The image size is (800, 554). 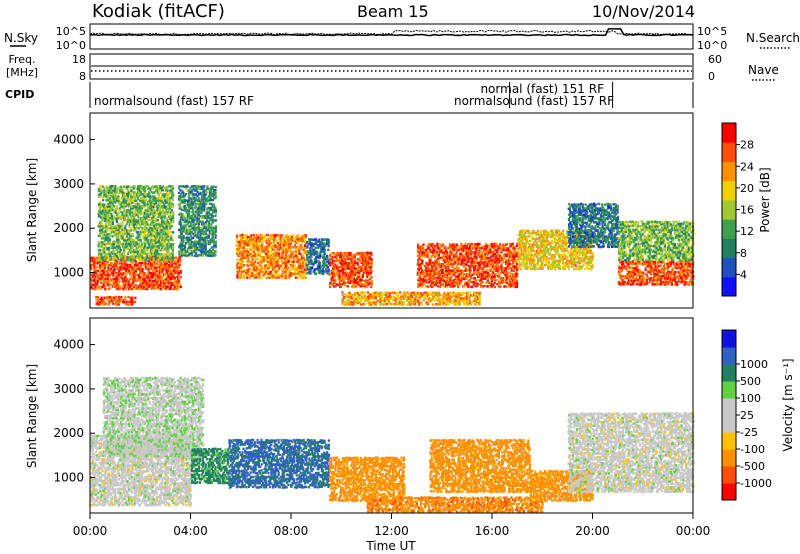 I want to click on nsky-panel-frame, so click(x=391, y=36).